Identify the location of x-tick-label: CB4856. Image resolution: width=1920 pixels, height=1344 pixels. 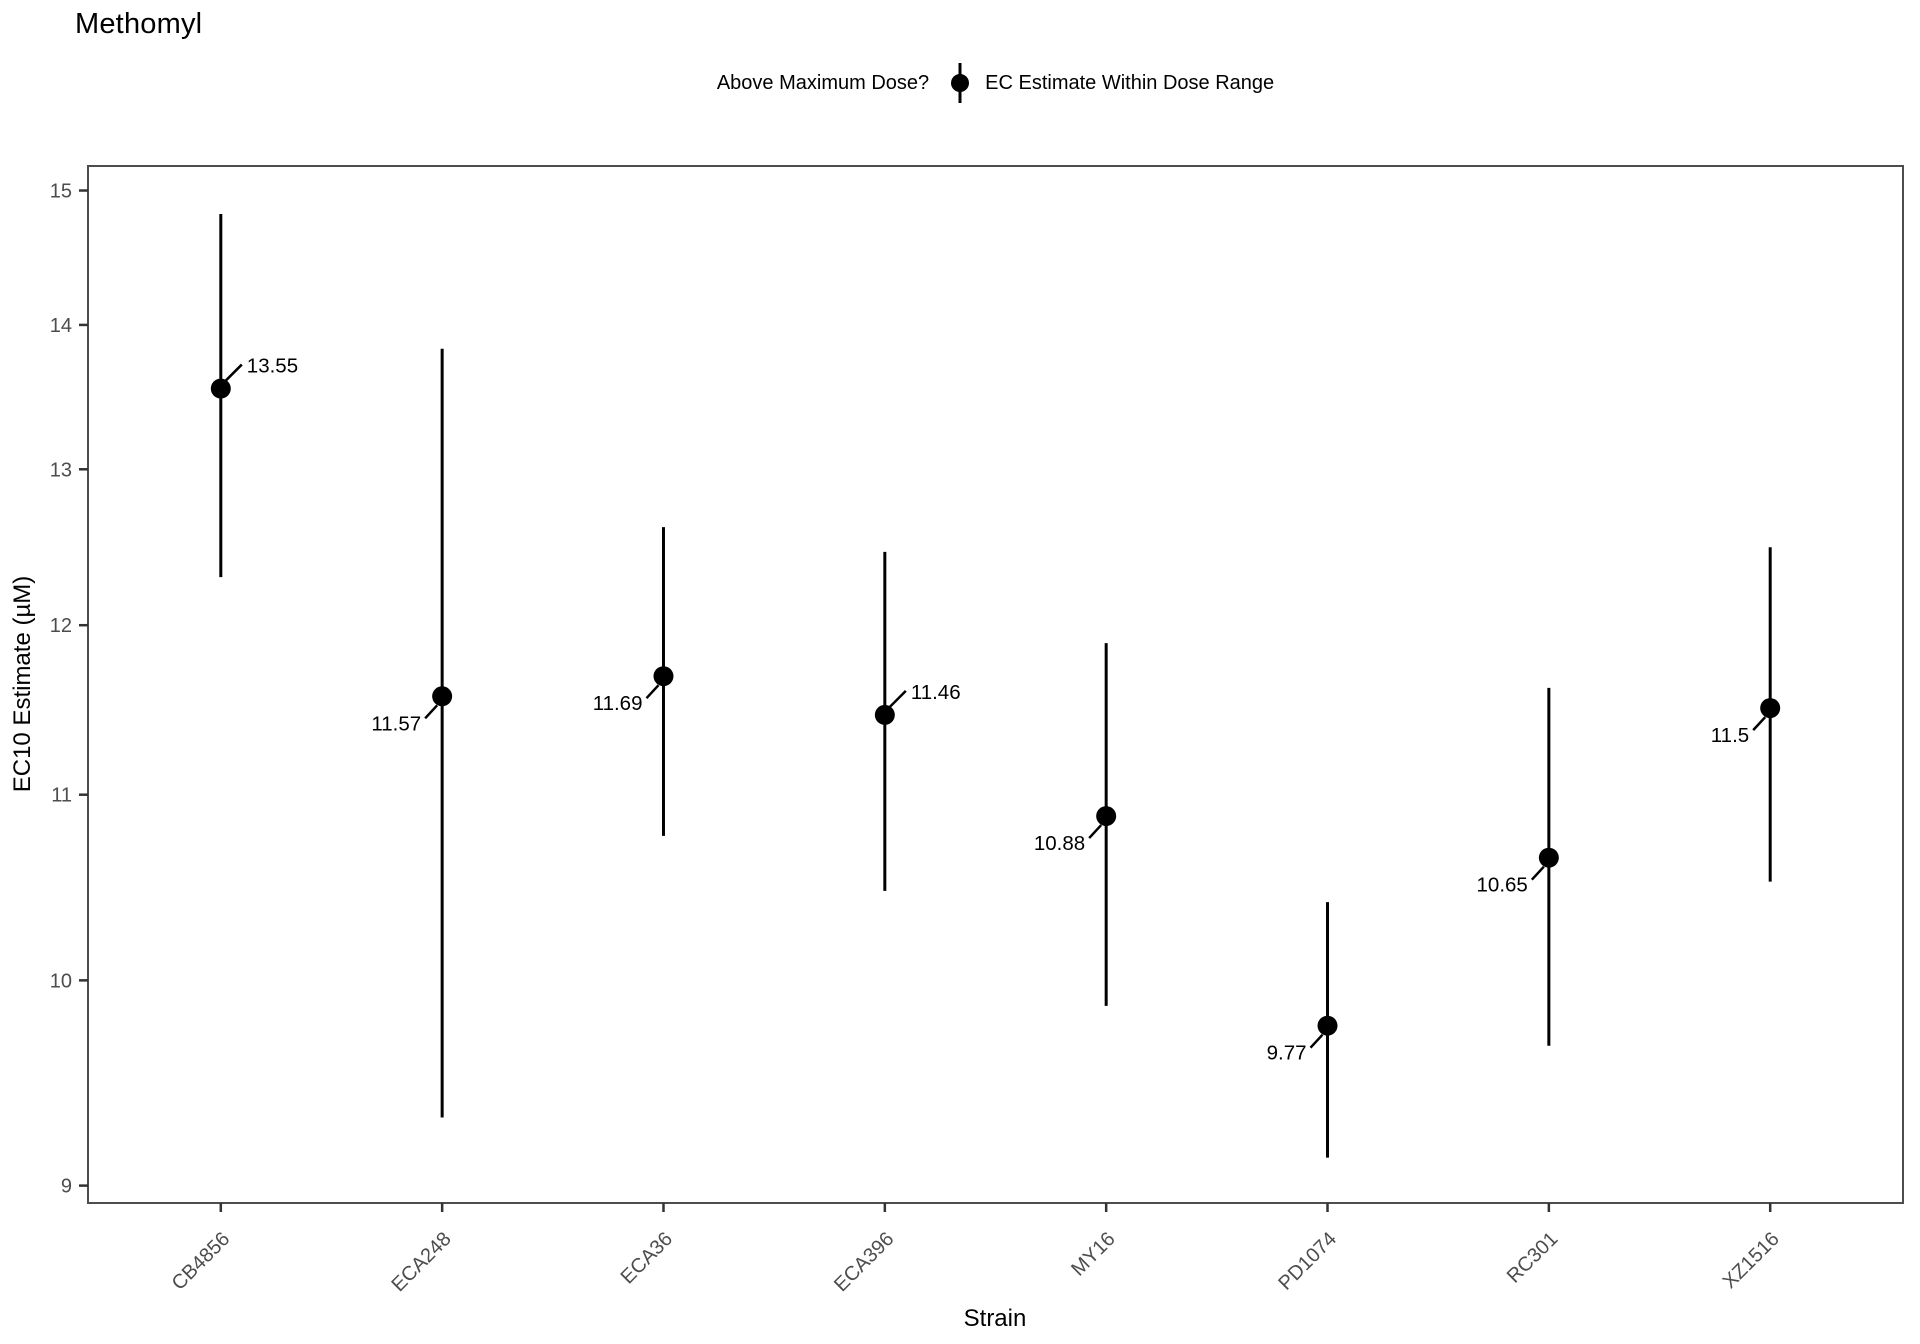
(201, 1261).